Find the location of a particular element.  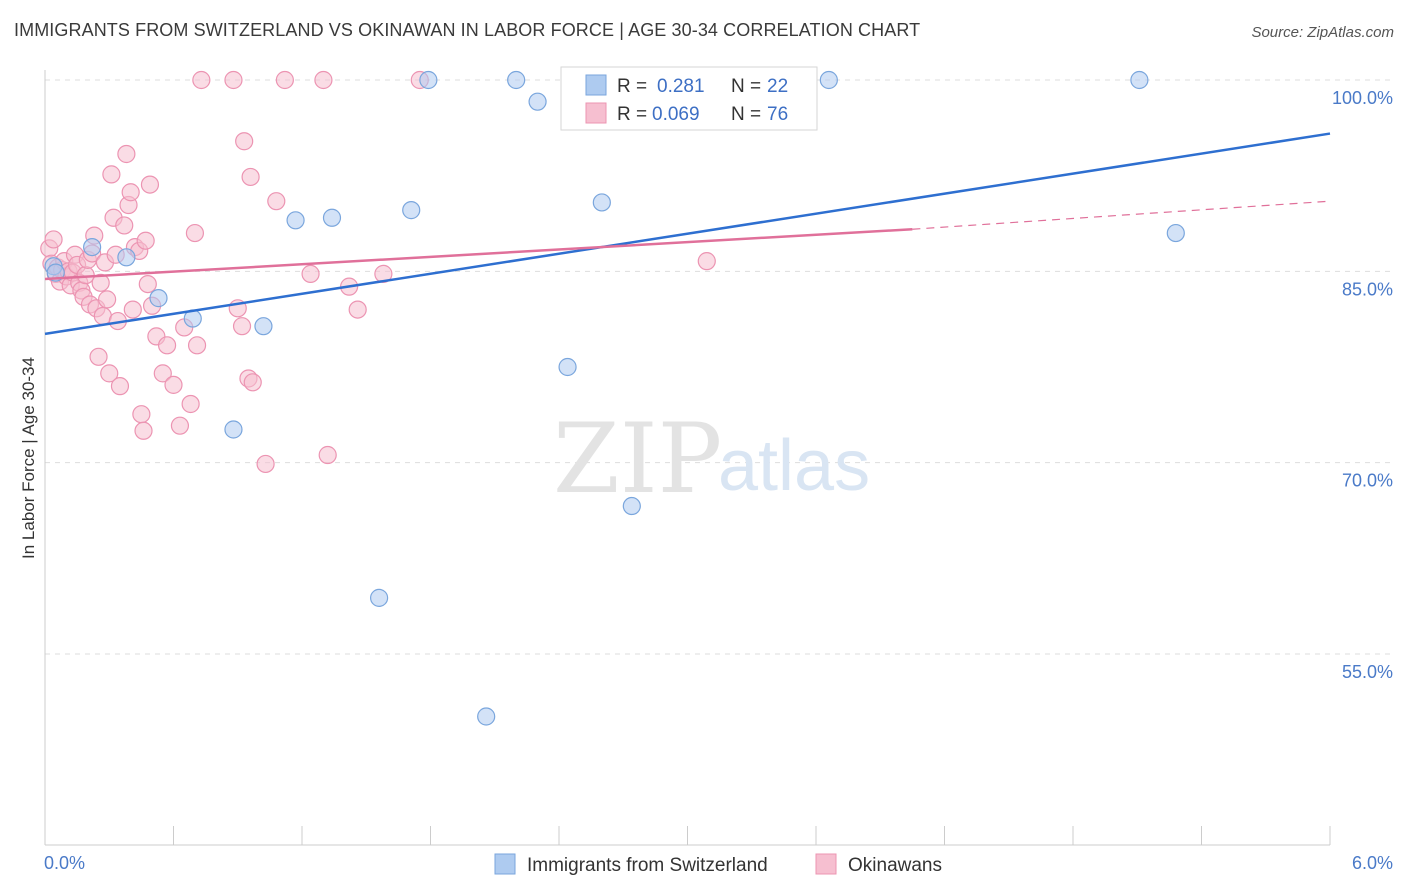

legend-bottom-swatch-pink is located at coordinates (826, 864).